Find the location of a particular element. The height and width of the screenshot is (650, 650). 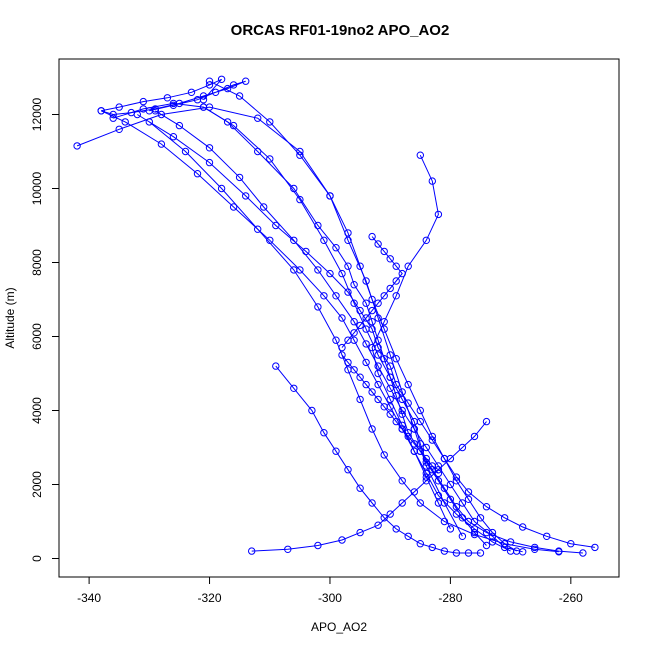

x-axis: -340 -320 -300 -280 -260 is located at coordinates (330, 590).